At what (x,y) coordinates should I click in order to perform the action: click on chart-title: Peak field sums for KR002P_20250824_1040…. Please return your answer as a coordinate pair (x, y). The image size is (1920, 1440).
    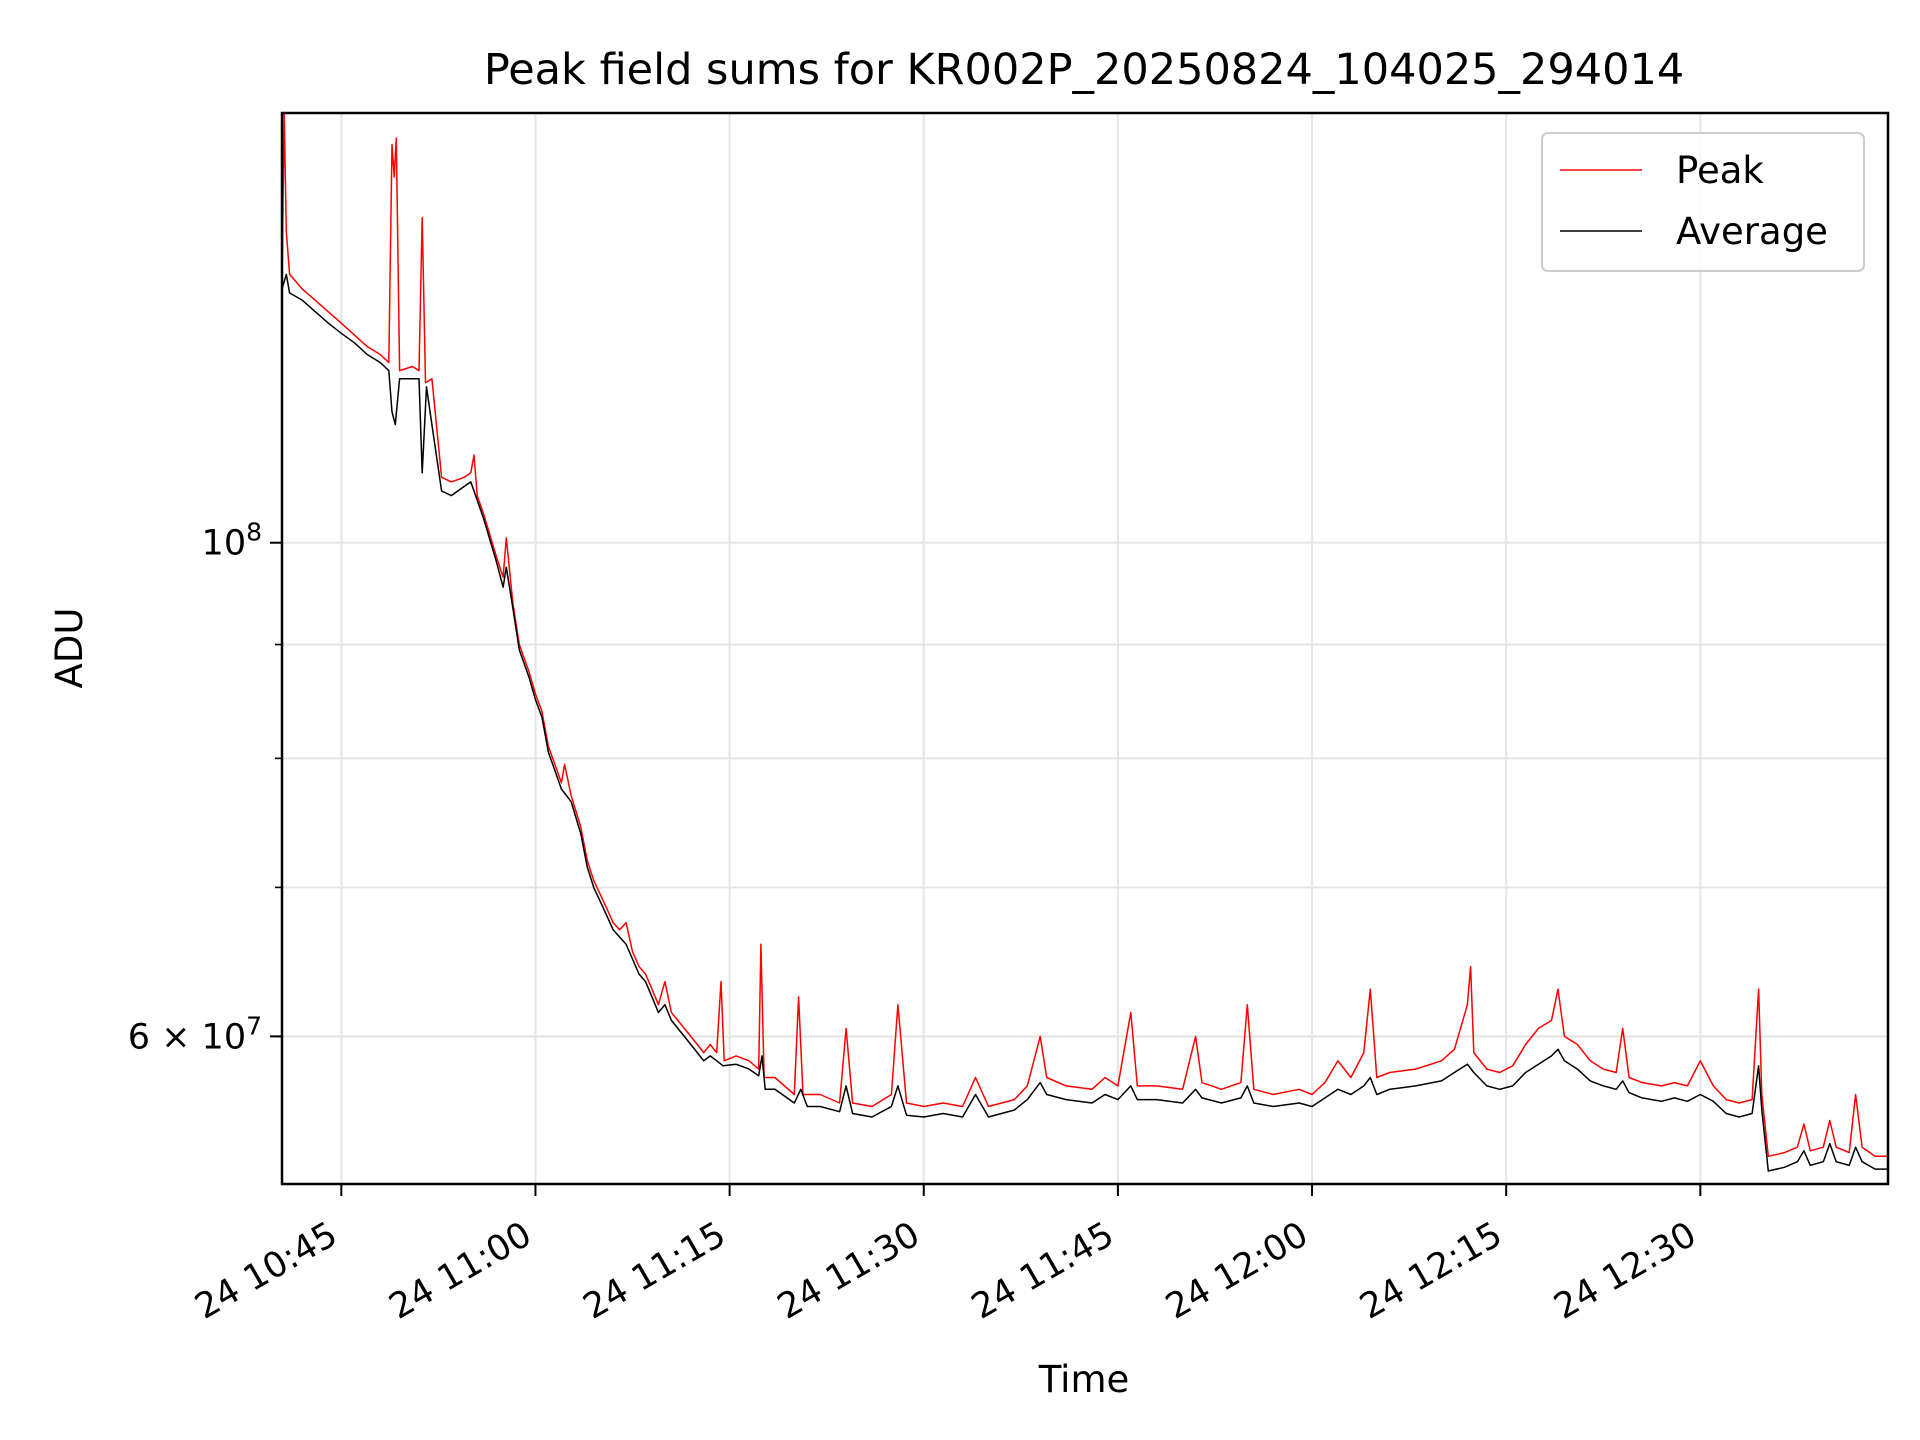
    Looking at the image, I should click on (1084, 70).